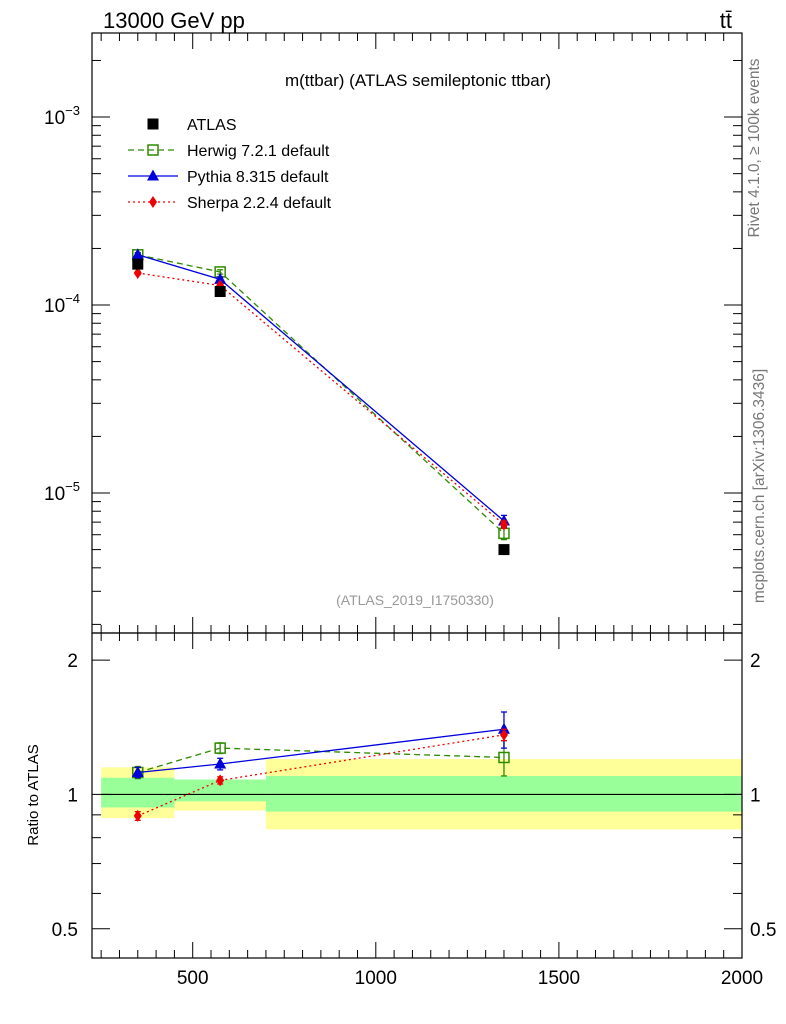  What do you see at coordinates (212, 125) in the screenshot?
I see `legend-label: ATLAS` at bounding box center [212, 125].